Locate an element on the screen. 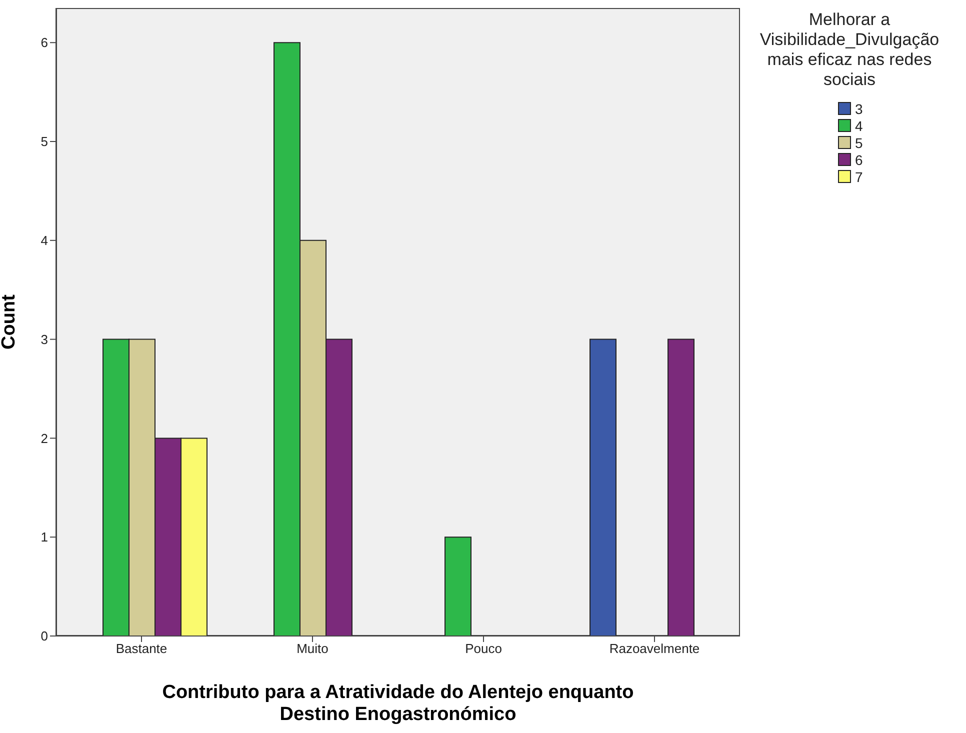  legend-label: 6 is located at coordinates (859, 160).